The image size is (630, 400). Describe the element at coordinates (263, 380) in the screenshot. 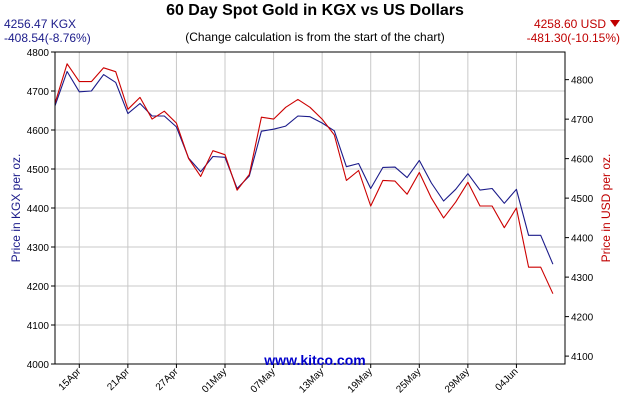

I see `x-tick-label: 07May` at that location.